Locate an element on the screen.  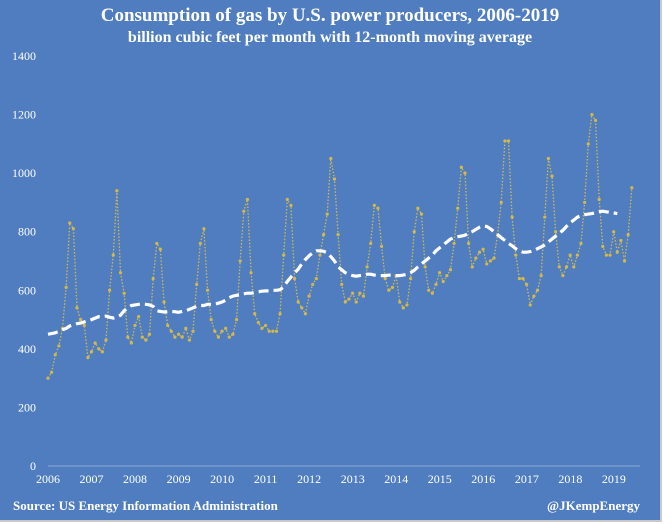
author-handle: @JKempEnergy is located at coordinates (593, 505).